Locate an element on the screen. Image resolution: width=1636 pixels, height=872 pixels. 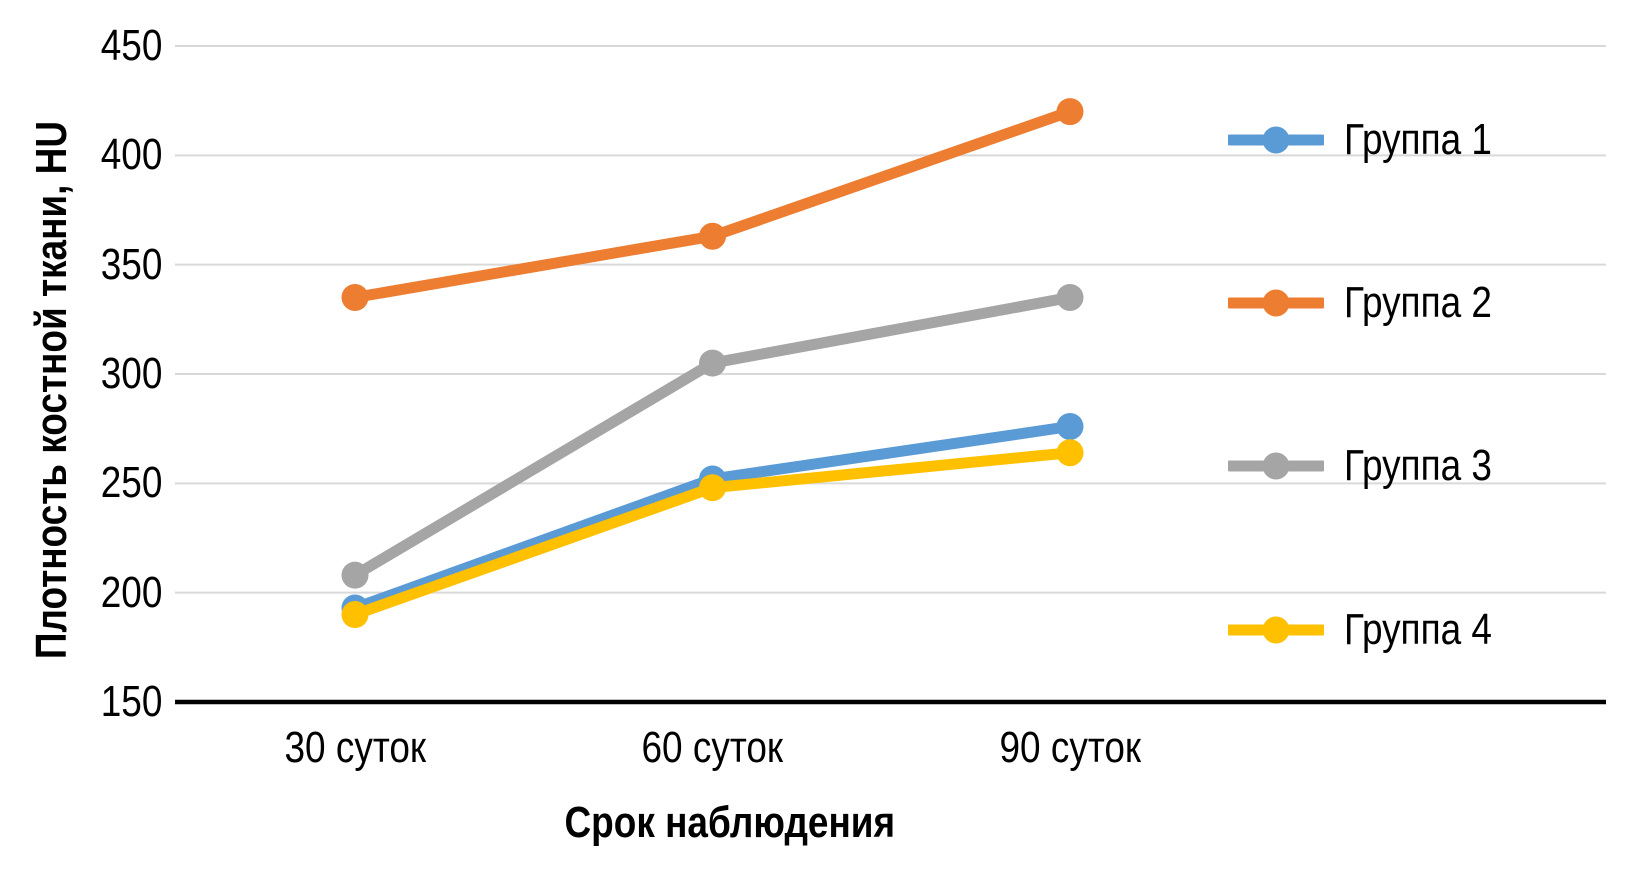
y-axis-title: Плотность костной ткани, HU is located at coordinates (51, 390).